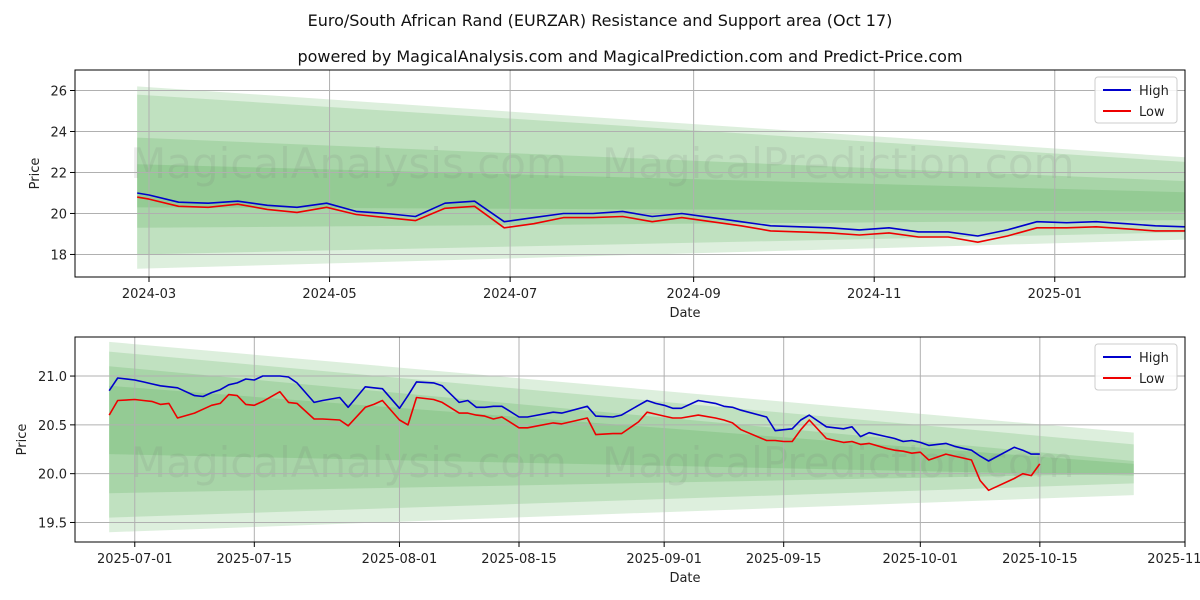  What do you see at coordinates (400, 559) in the screenshot?
I see `x-tick-label: 2025-08-01` at bounding box center [400, 559].